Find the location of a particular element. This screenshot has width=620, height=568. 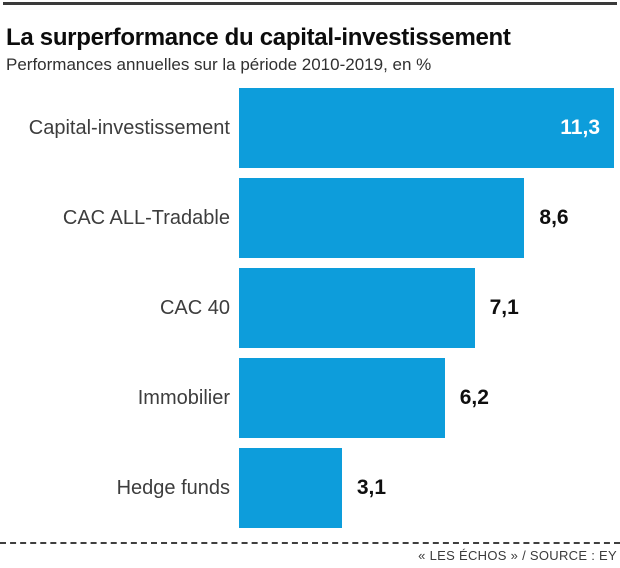

chart-row: Immobilier 6,2 is located at coordinates (310, 398).